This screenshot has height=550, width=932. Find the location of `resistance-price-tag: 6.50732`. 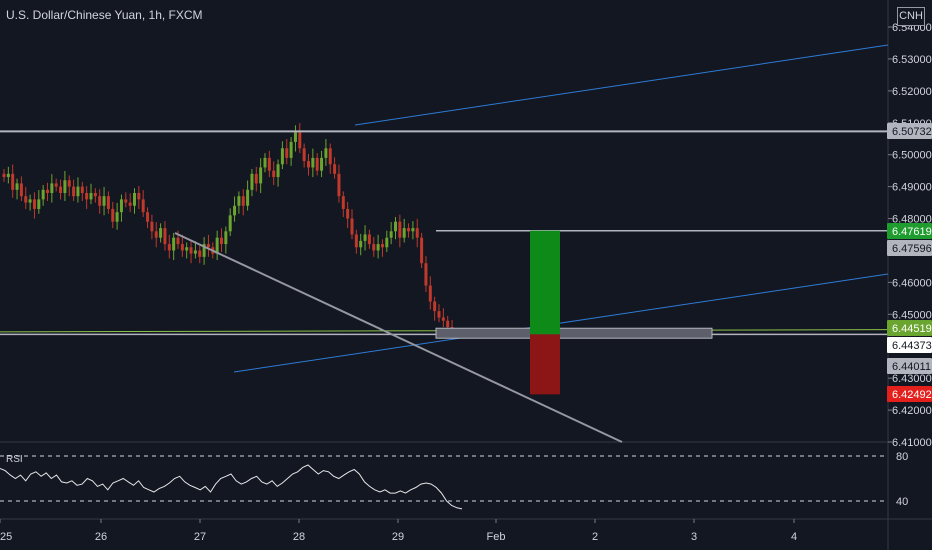

resistance-price-tag: 6.50732 is located at coordinates (909, 131).